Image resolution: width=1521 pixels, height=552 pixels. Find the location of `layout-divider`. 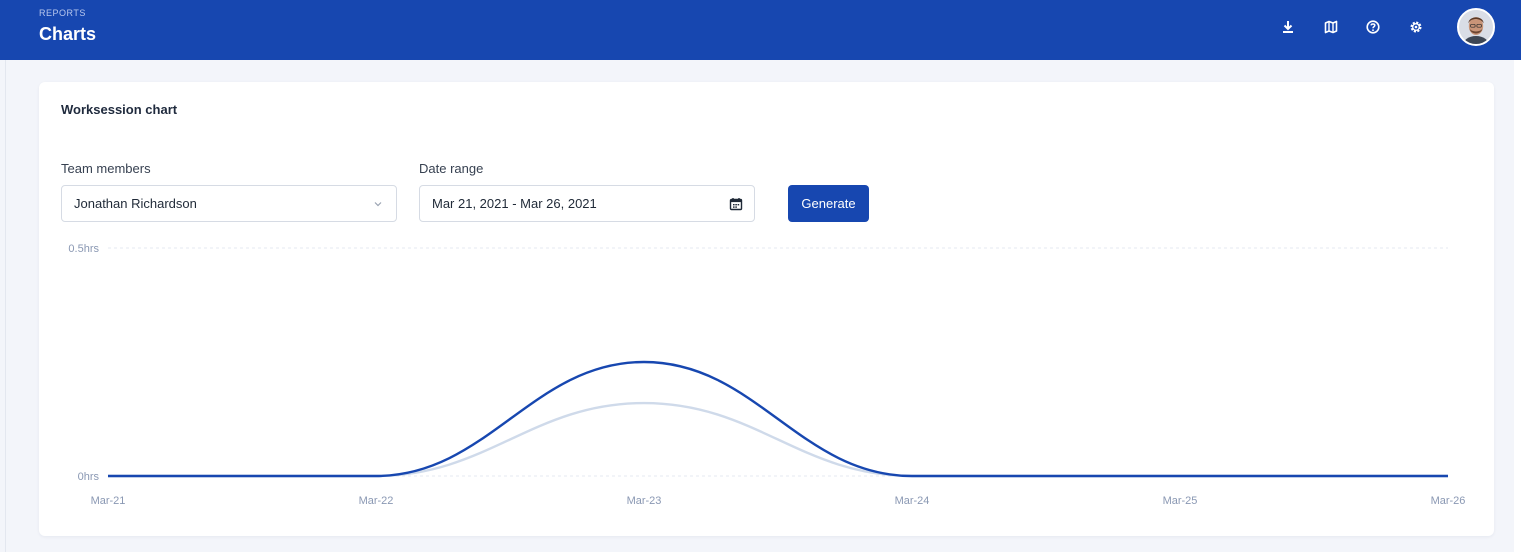

layout-divider is located at coordinates (5, 306).